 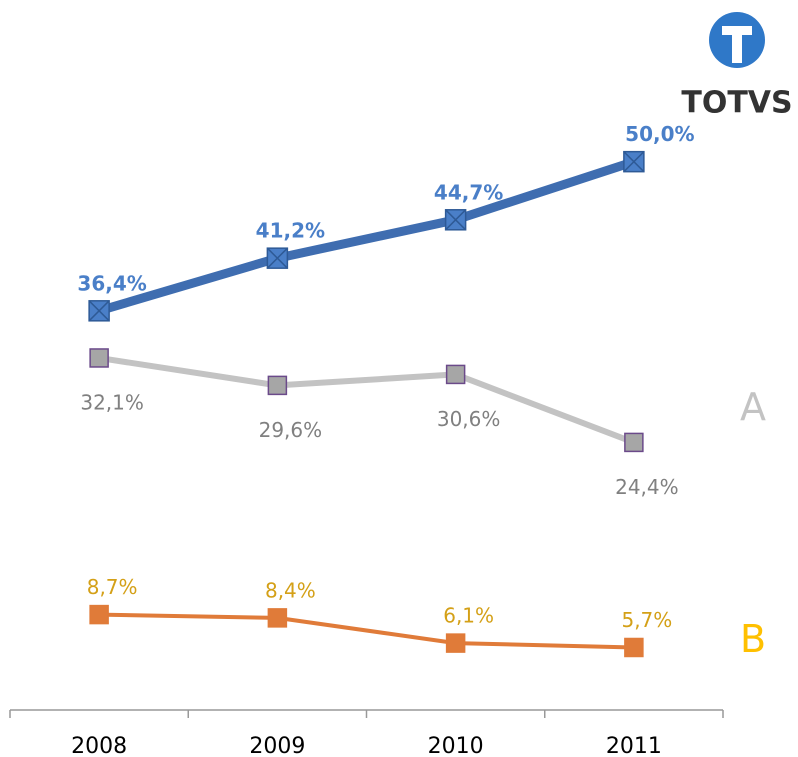 I want to click on series-name: A, so click(x=753, y=407).